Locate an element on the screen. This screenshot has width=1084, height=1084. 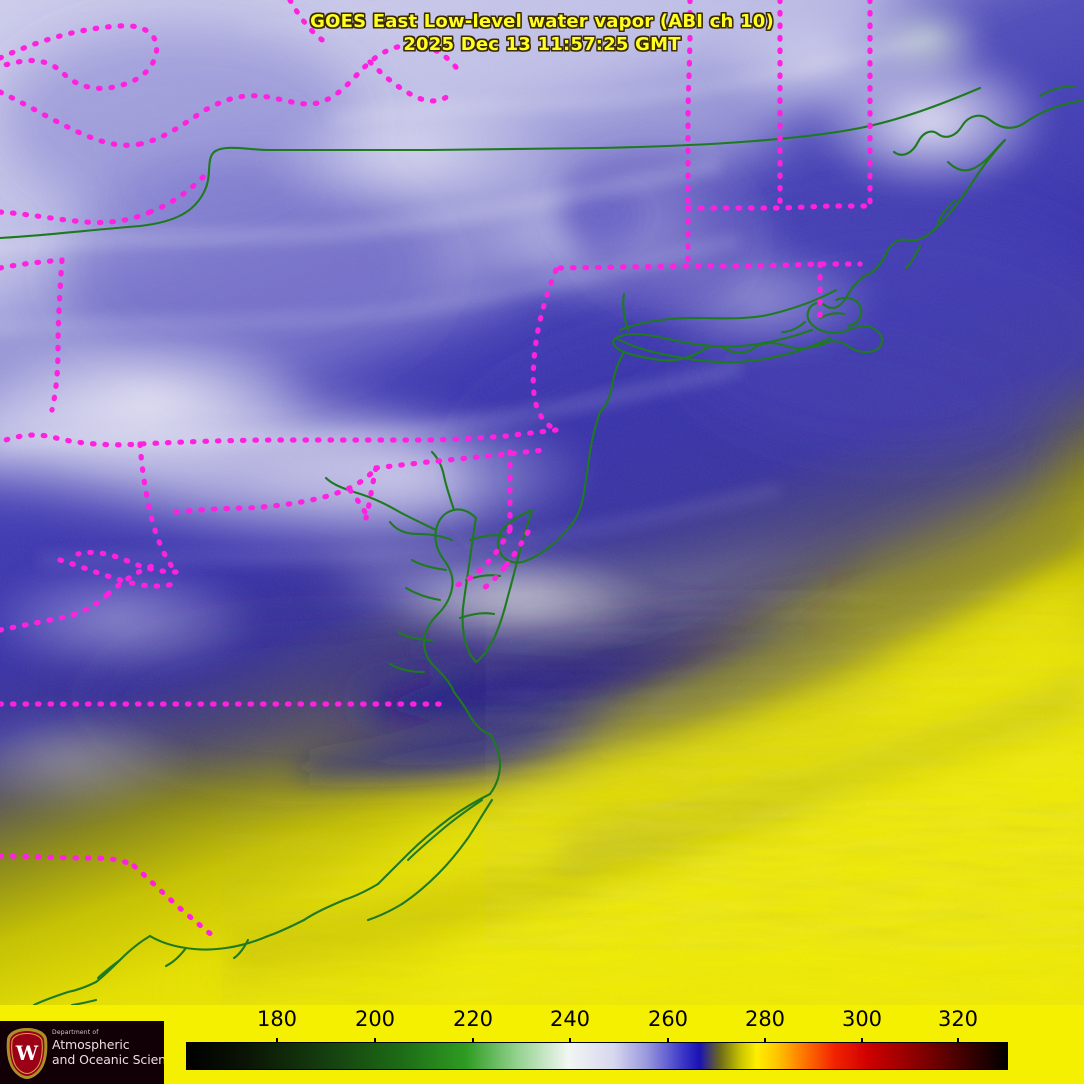
logo-dept-prefix: Department of is located at coordinates (75, 1032).